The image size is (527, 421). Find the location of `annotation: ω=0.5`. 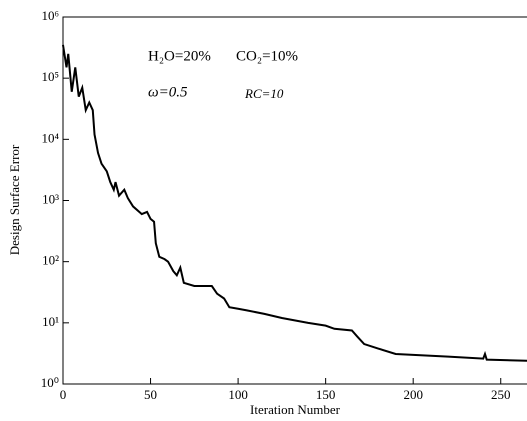

annotation: ω=0.5 is located at coordinates (168, 92).